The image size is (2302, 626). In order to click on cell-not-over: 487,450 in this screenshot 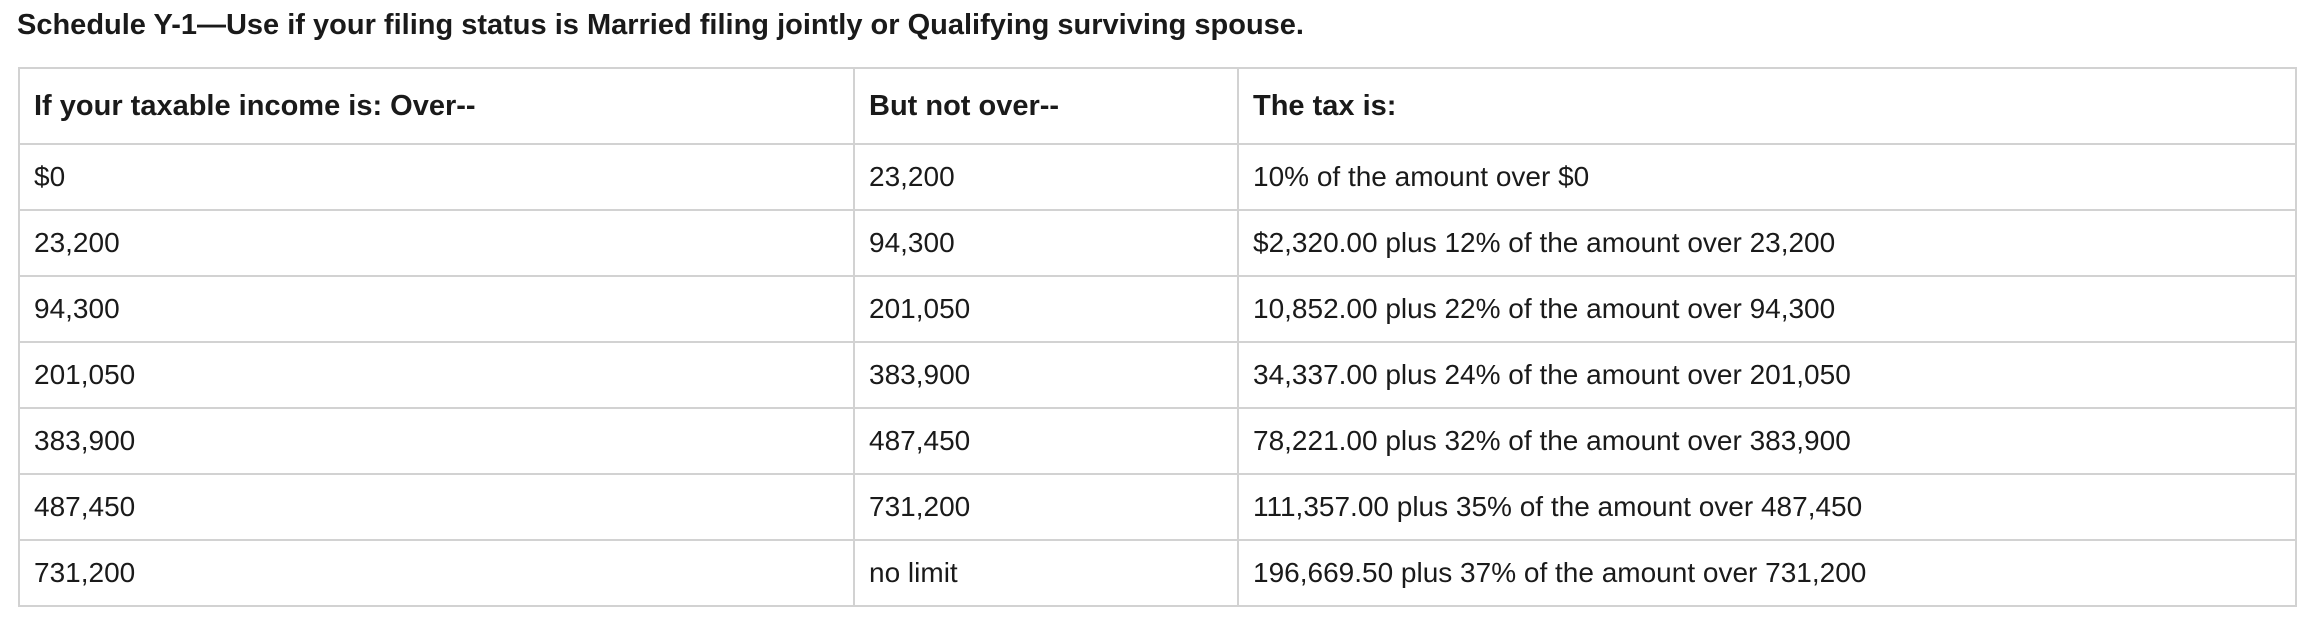, I will do `click(1046, 441)`.